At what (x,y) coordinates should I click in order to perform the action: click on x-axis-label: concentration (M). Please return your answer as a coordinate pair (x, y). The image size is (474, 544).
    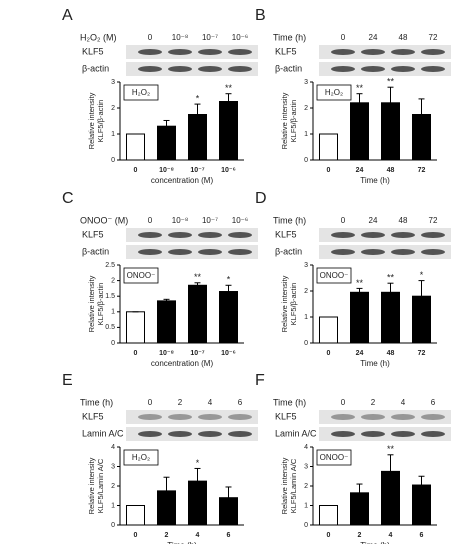
    Looking at the image, I should click on (182, 363).